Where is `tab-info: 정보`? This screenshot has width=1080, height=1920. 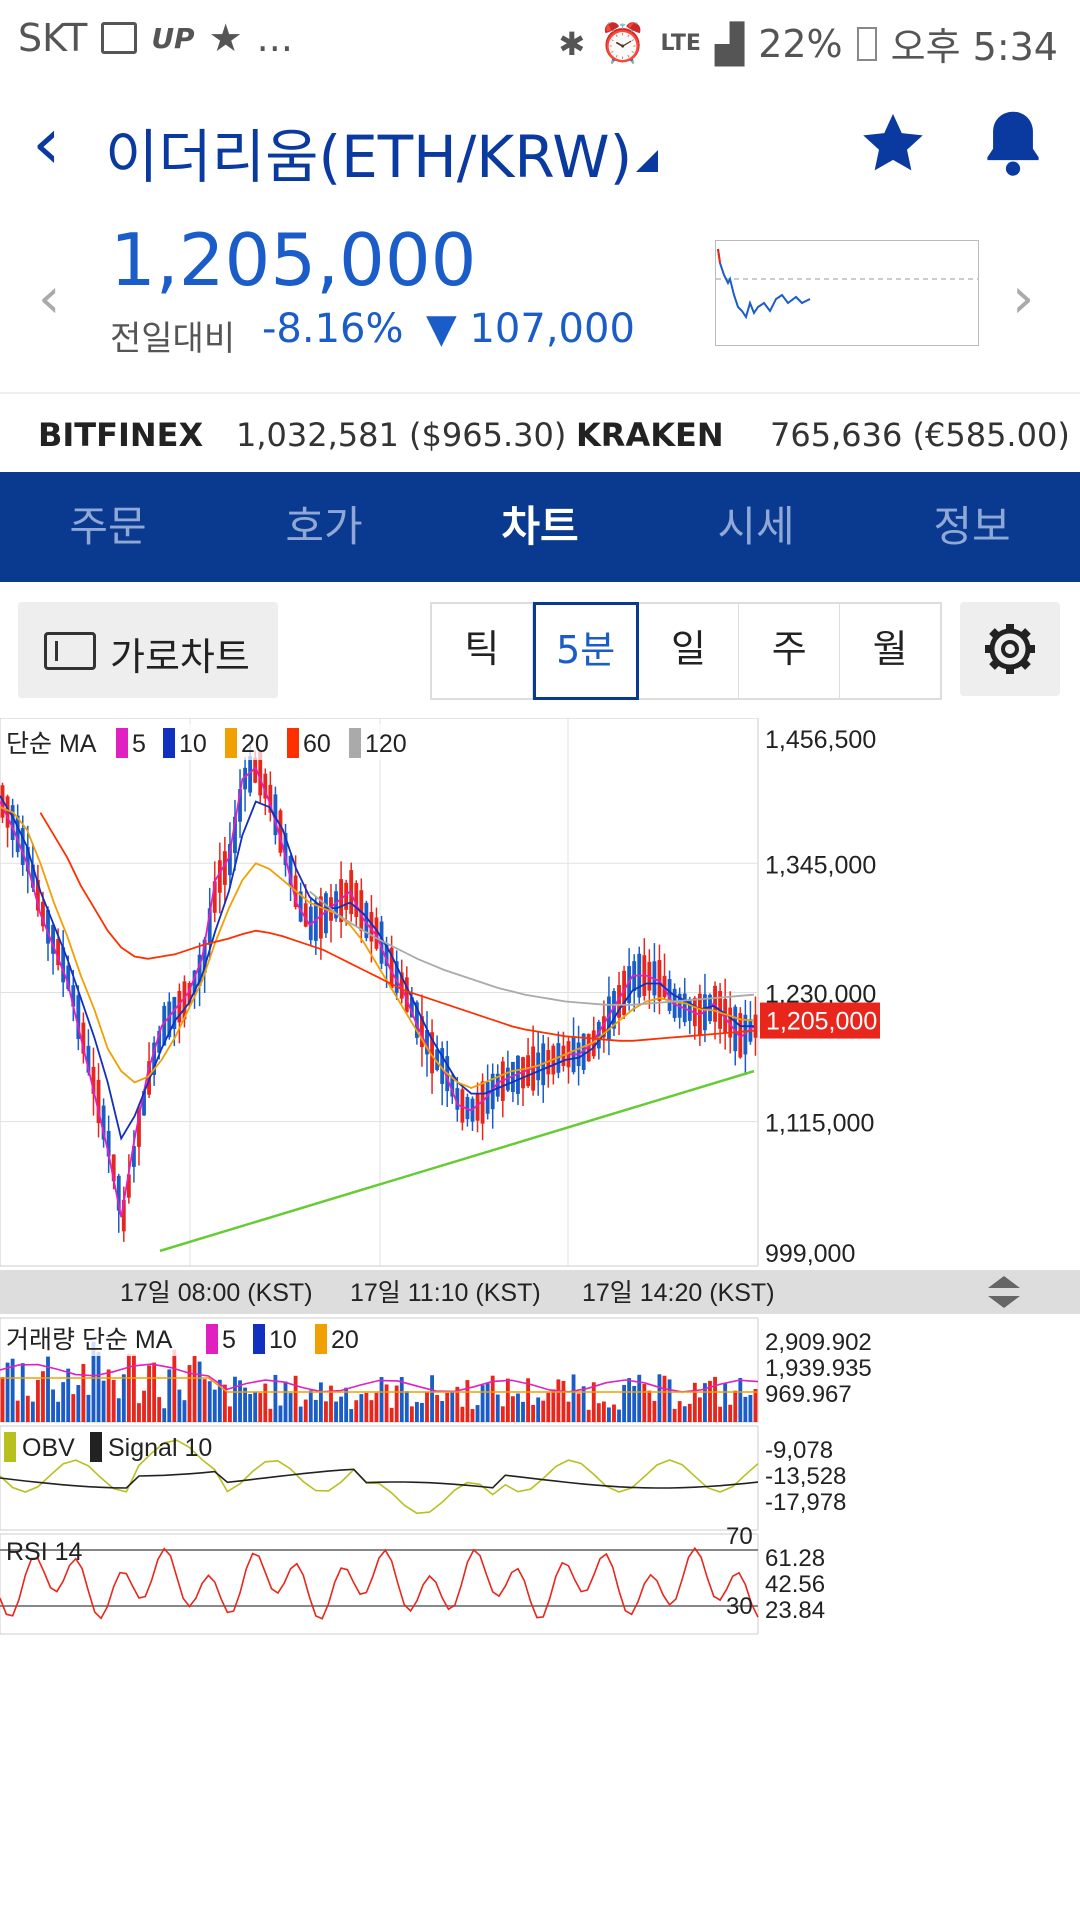
tab-info: 정보 is located at coordinates (972, 526).